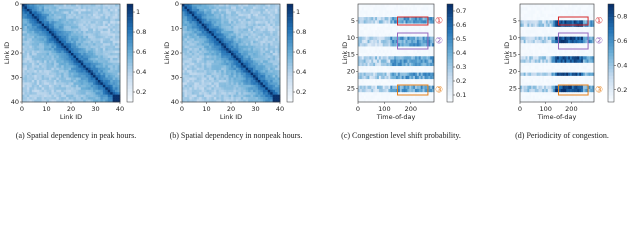  Describe the element at coordinates (401, 135) in the screenshot. I see `caption: (c) Congestion level shift probability.` at that location.